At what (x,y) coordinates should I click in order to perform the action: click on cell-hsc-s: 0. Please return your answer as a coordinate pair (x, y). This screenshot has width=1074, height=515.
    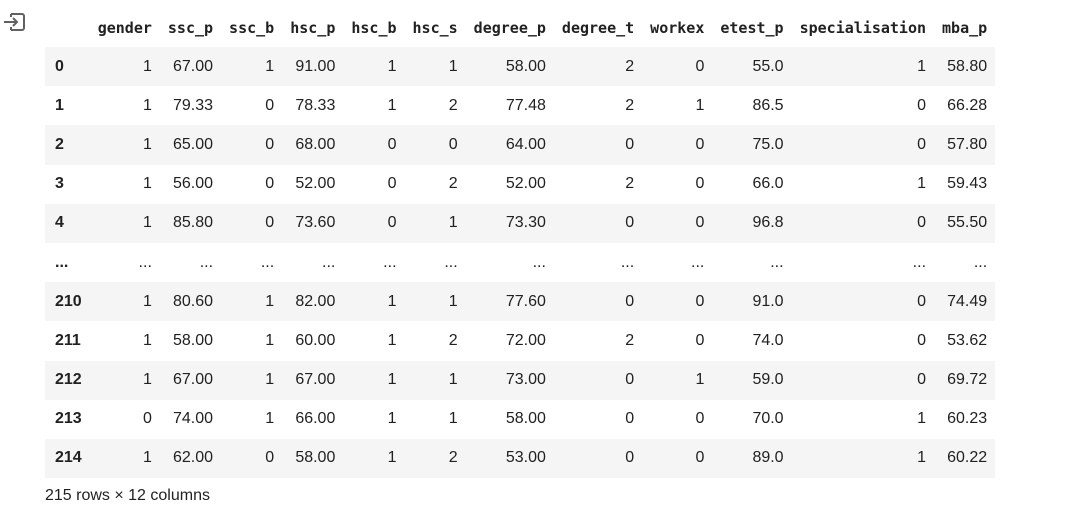
    Looking at the image, I should click on (453, 144).